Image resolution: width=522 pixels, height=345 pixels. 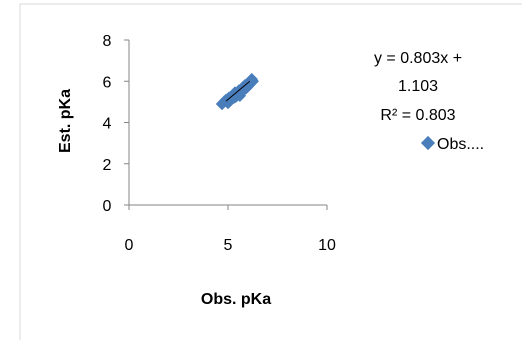 What do you see at coordinates (107, 41) in the screenshot?
I see `y-tick-label: 8` at bounding box center [107, 41].